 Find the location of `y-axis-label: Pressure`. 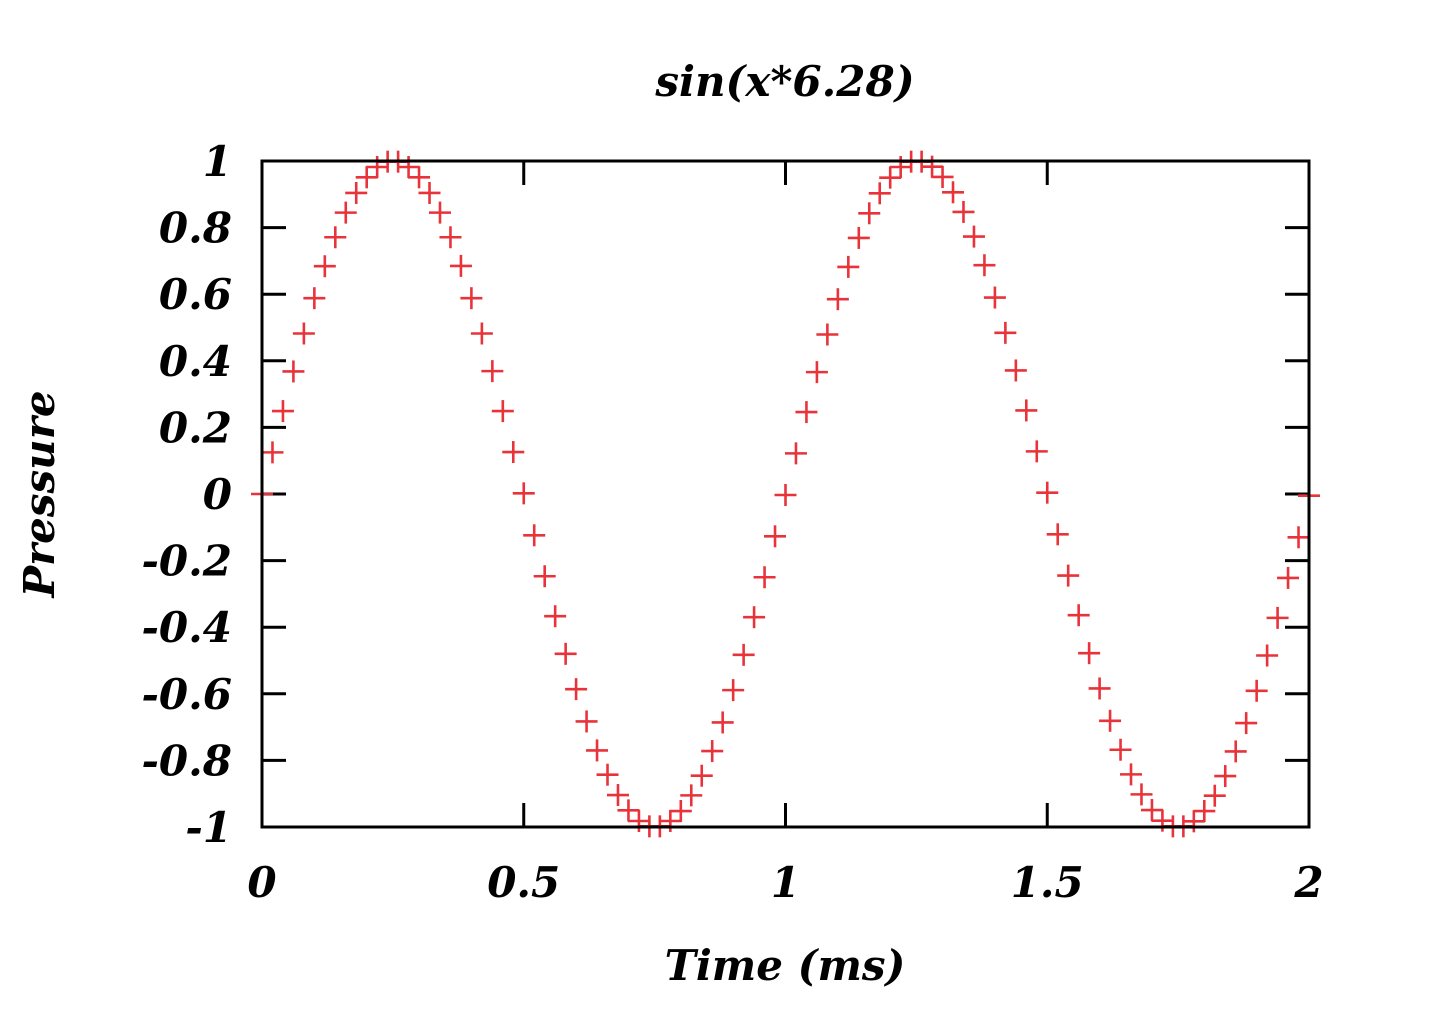

y-axis-label: Pressure is located at coordinates (39, 494).